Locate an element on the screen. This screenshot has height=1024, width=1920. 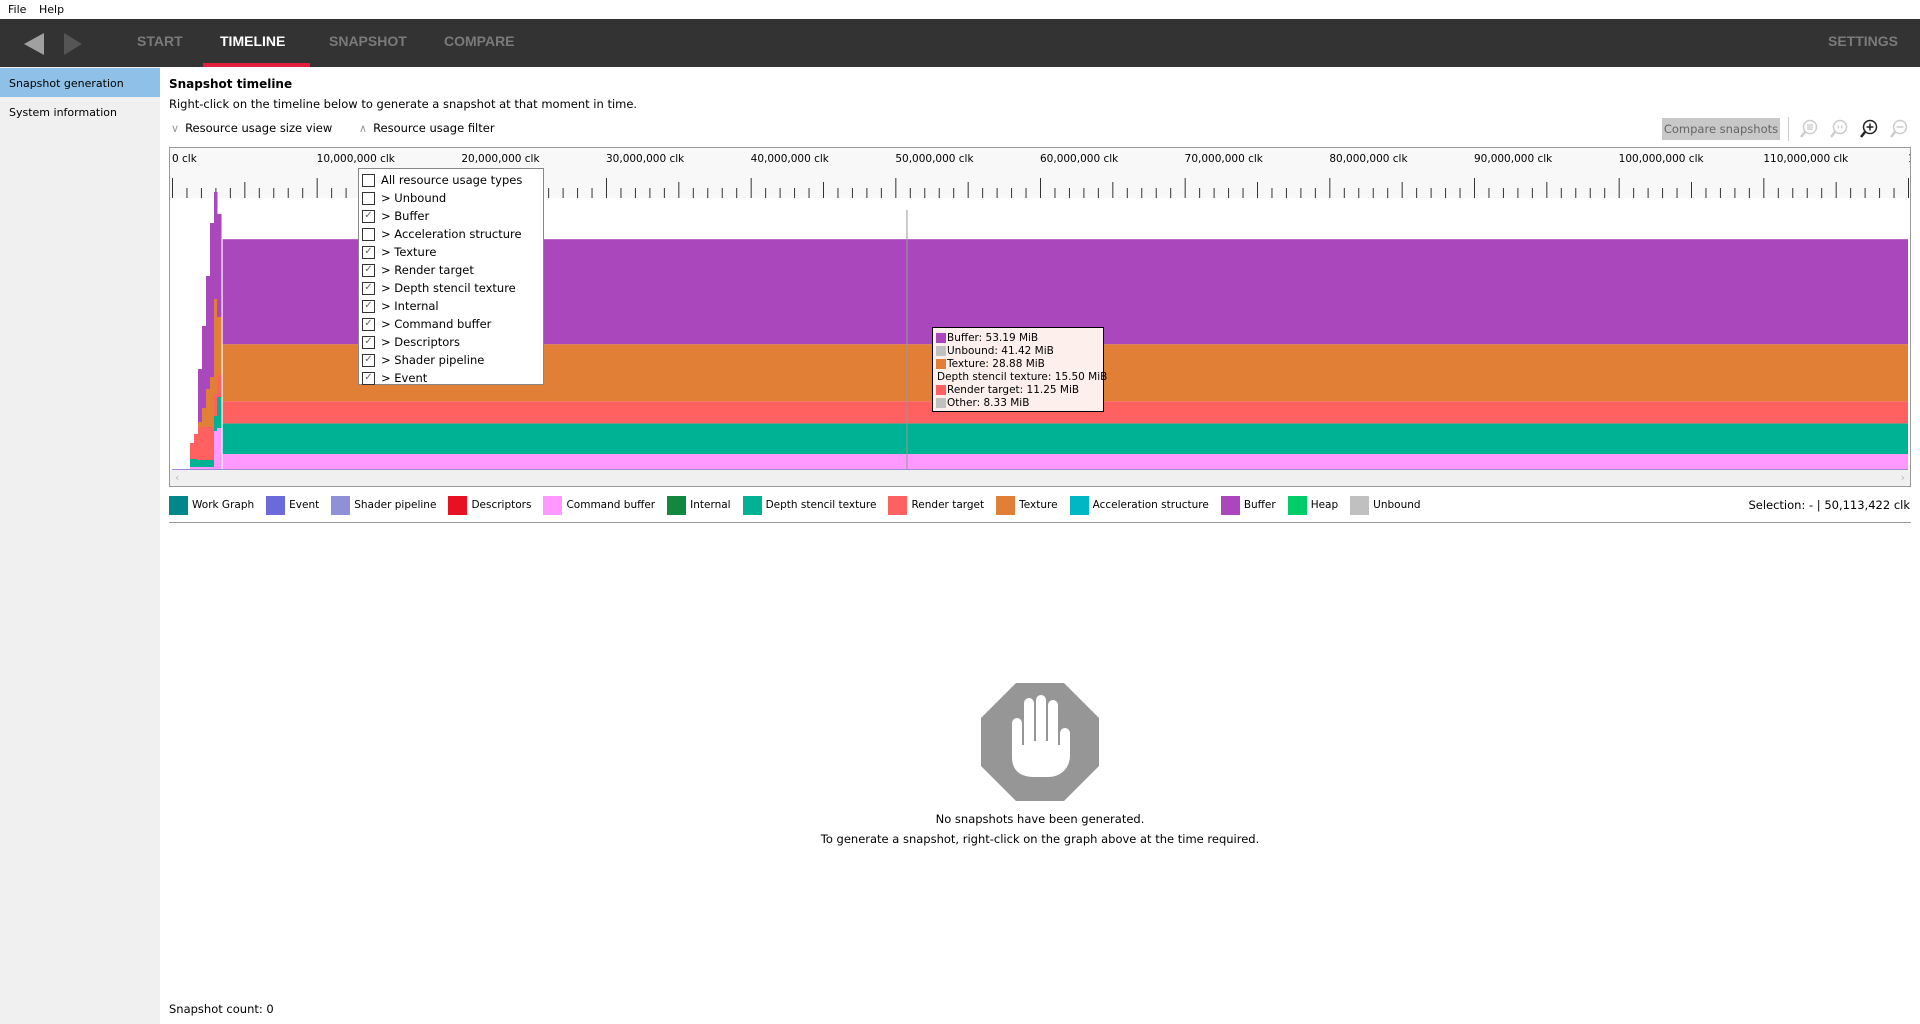
compare-snapshots-button: Compare snapshots is located at coordinates (1721, 129).